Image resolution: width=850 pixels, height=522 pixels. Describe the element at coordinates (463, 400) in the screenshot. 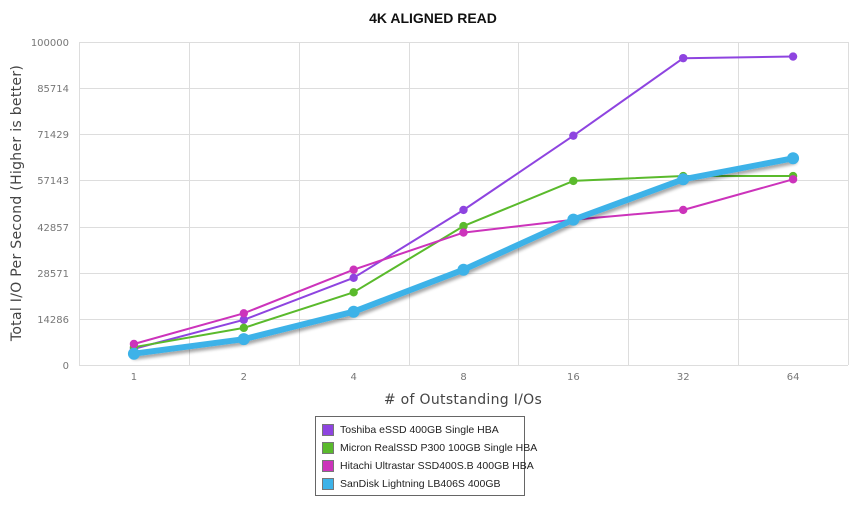

I see `x-axis-title: # of Outstanding I/Os` at that location.